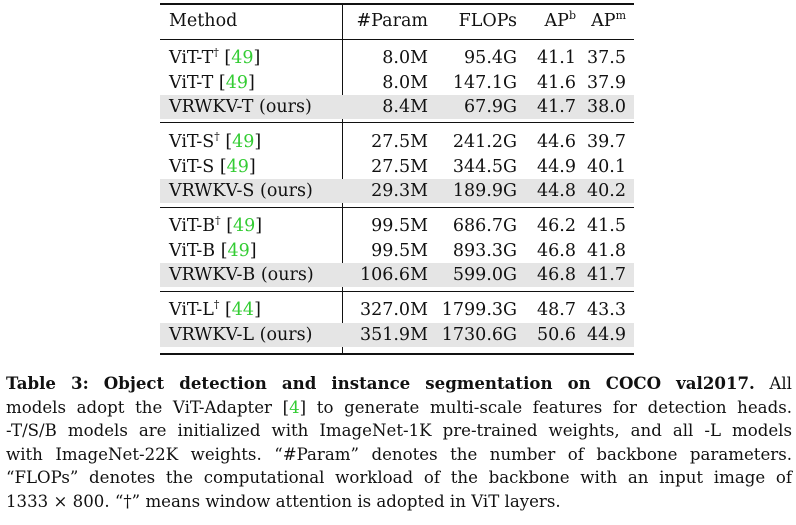  I want to click on apm-cell: 41.7, so click(606, 275).